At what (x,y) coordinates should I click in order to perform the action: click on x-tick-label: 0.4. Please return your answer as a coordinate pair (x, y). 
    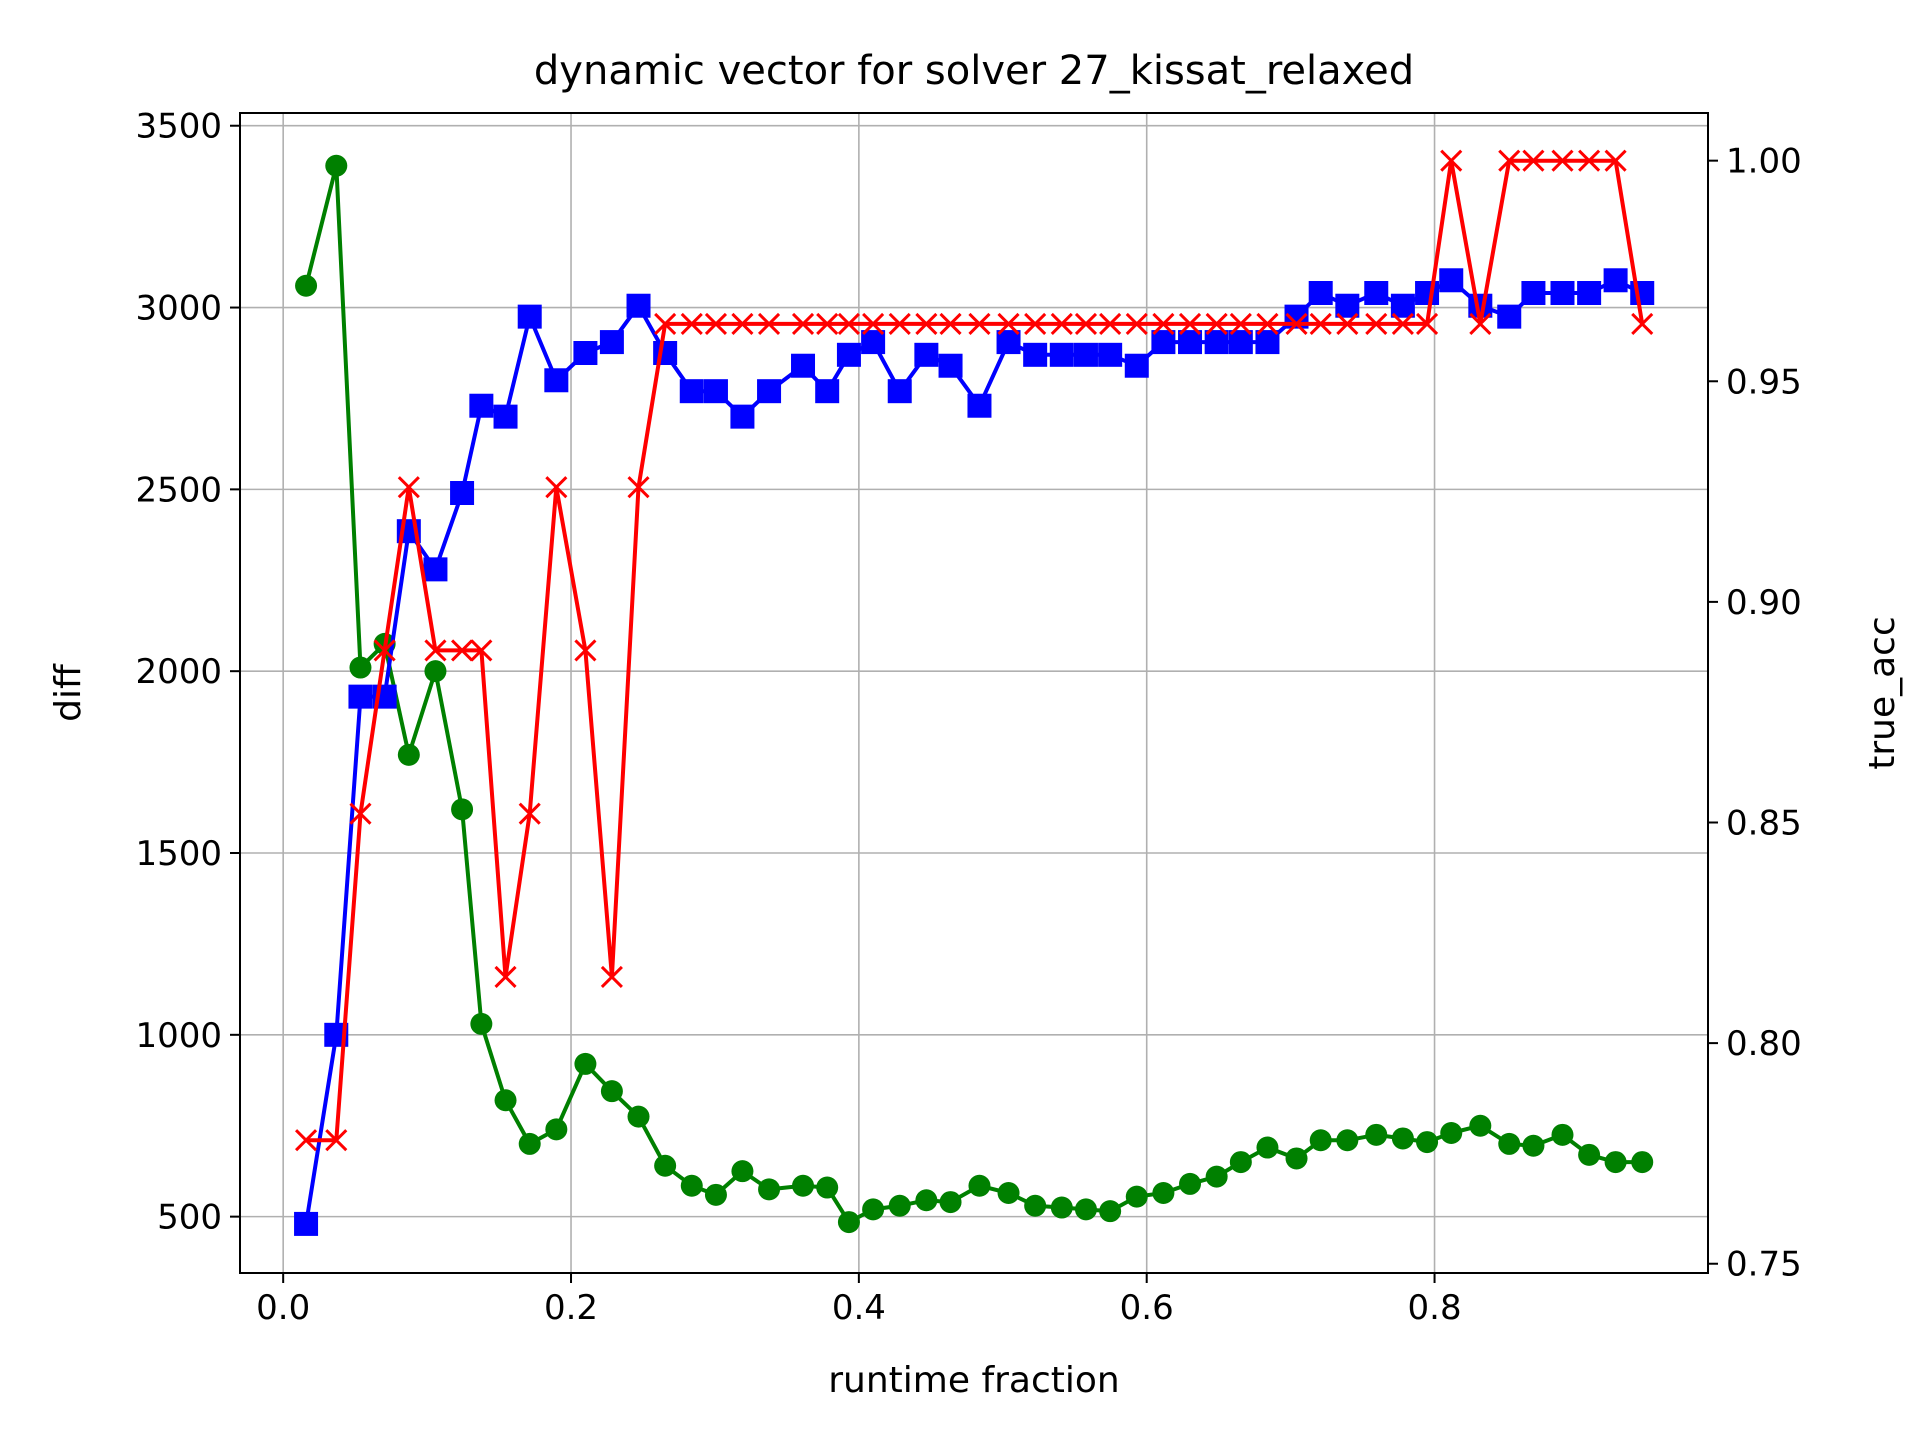
    Looking at the image, I should click on (859, 1308).